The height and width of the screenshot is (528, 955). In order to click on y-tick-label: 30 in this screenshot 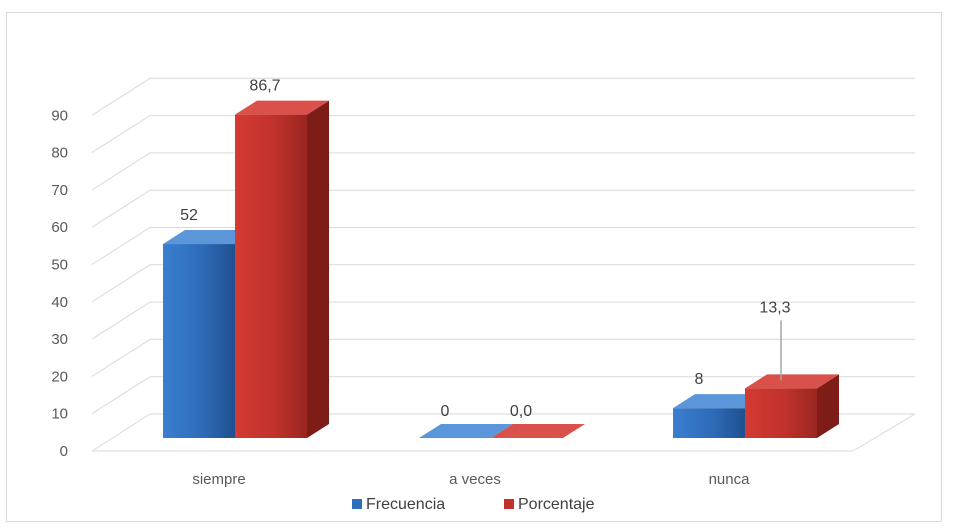, I will do `click(59, 339)`.